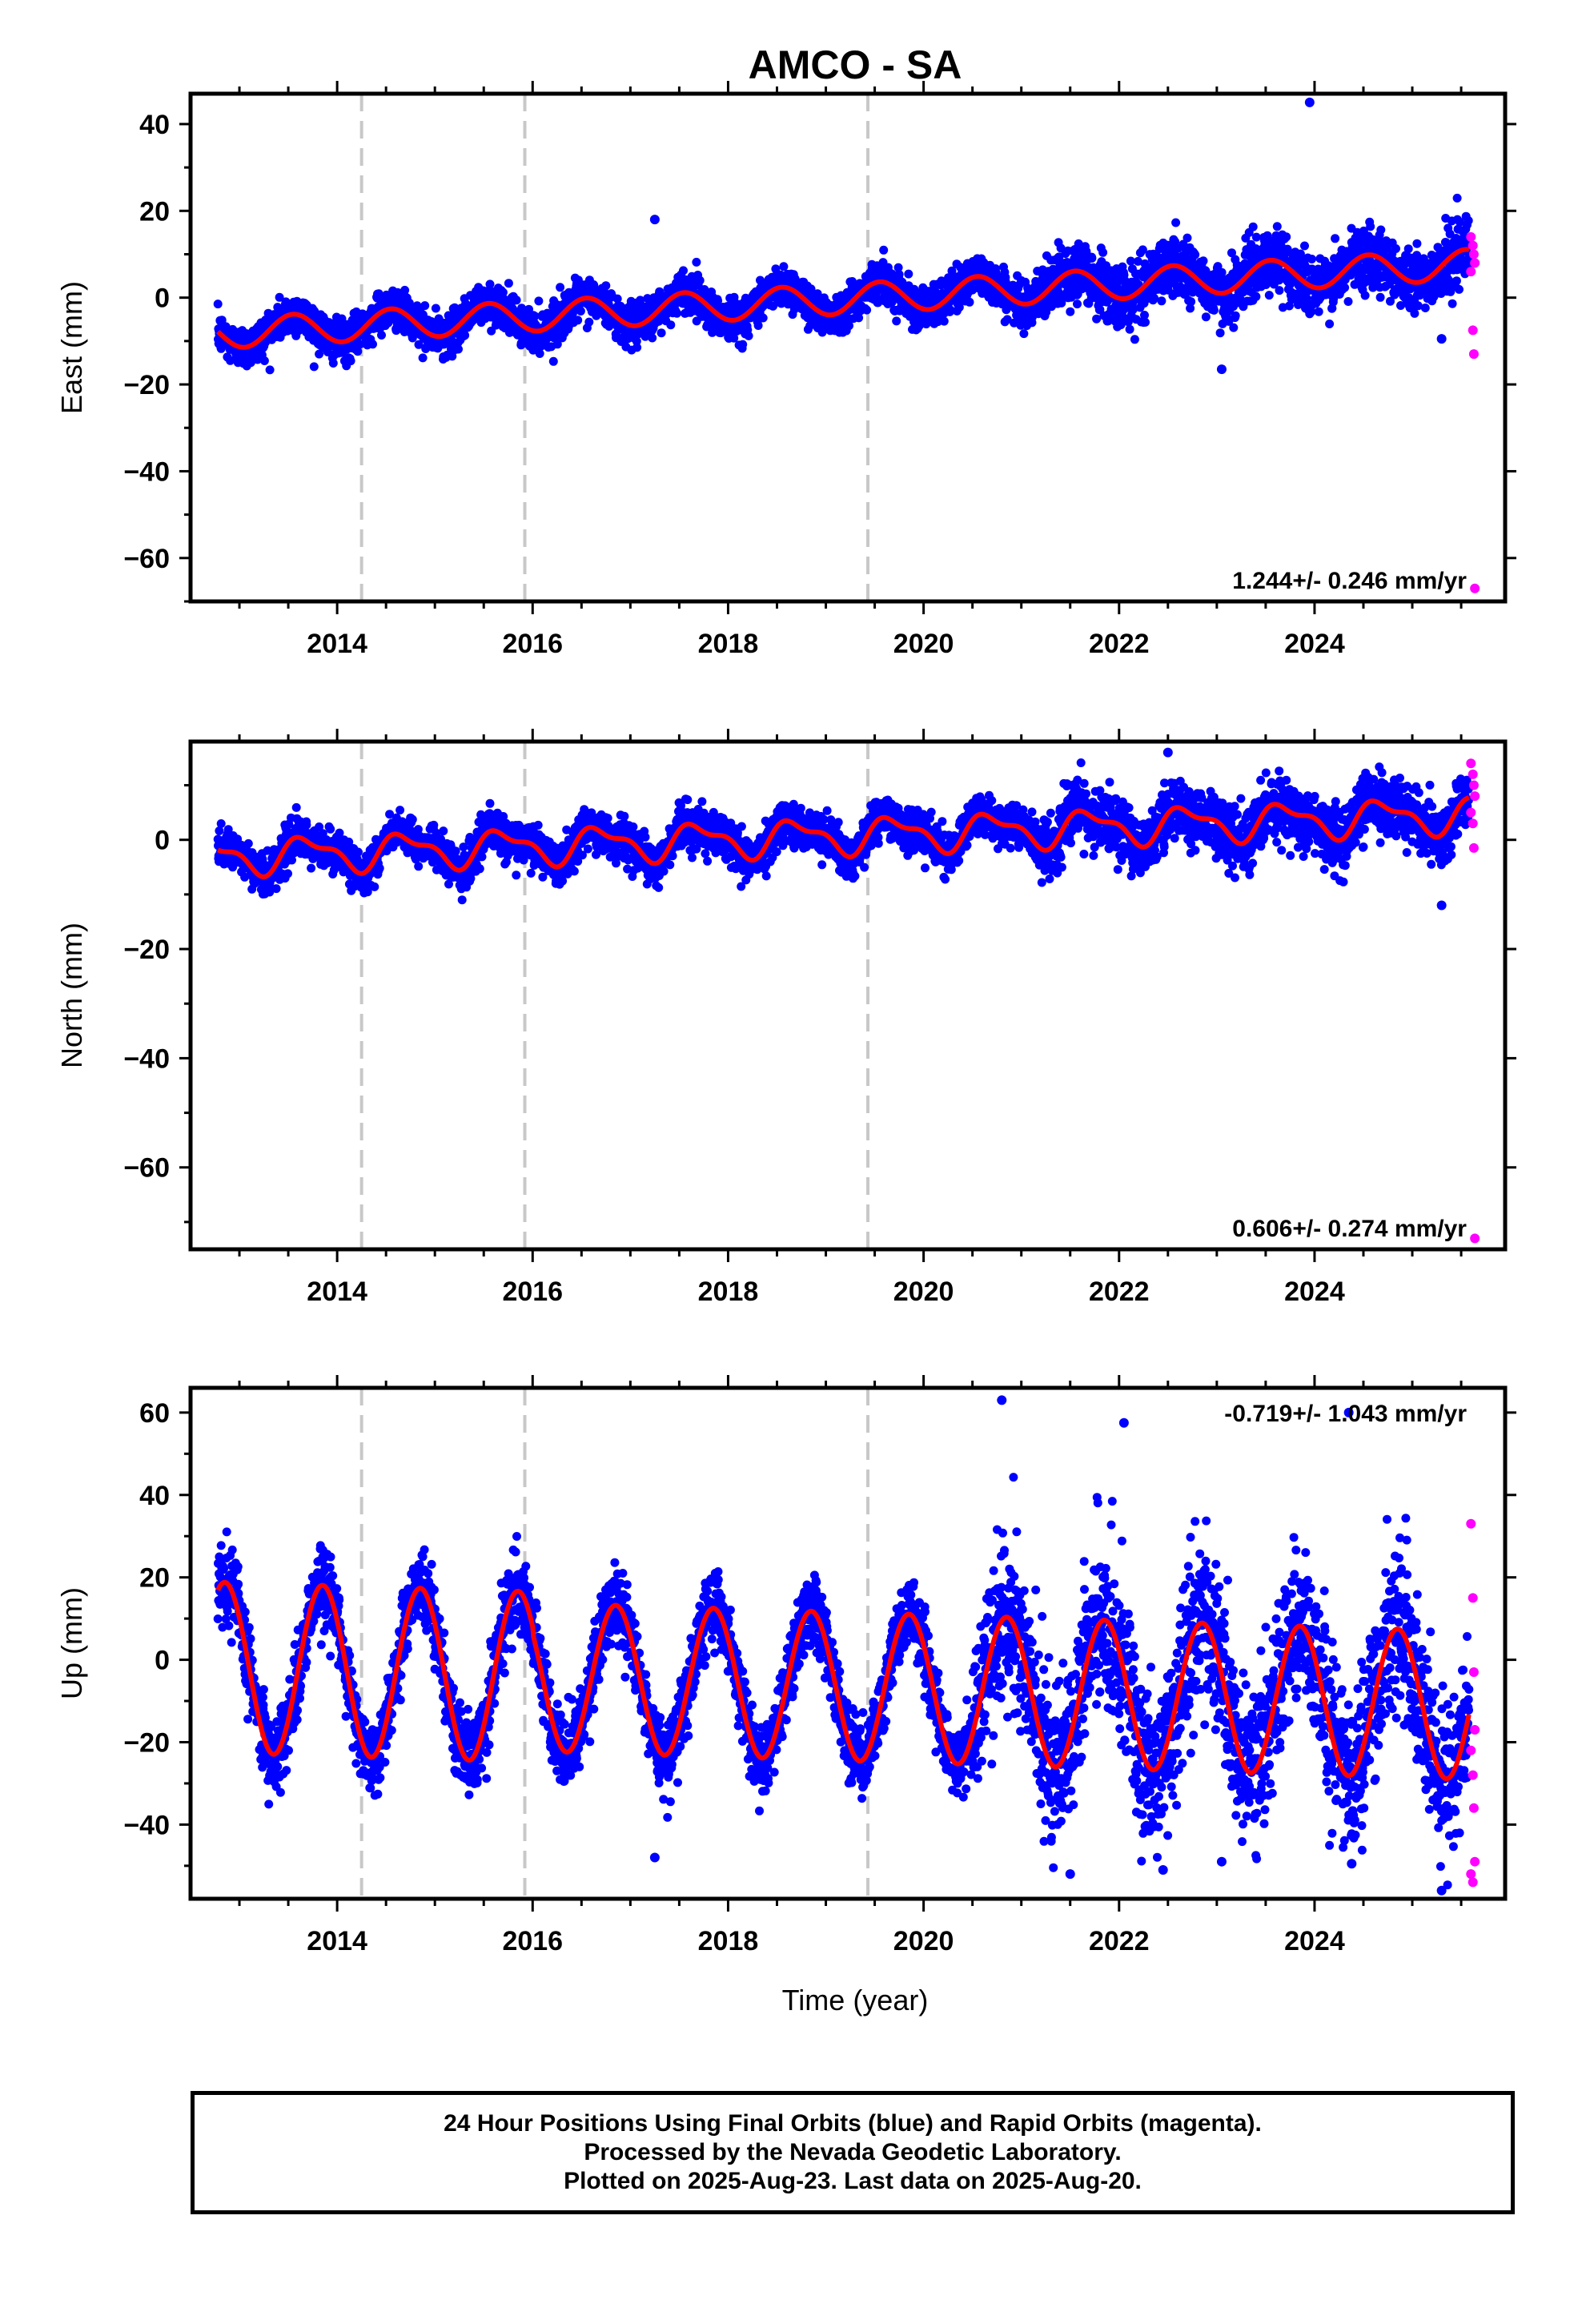  I want to click on x-tick-label: 2022, so click(1119, 644).